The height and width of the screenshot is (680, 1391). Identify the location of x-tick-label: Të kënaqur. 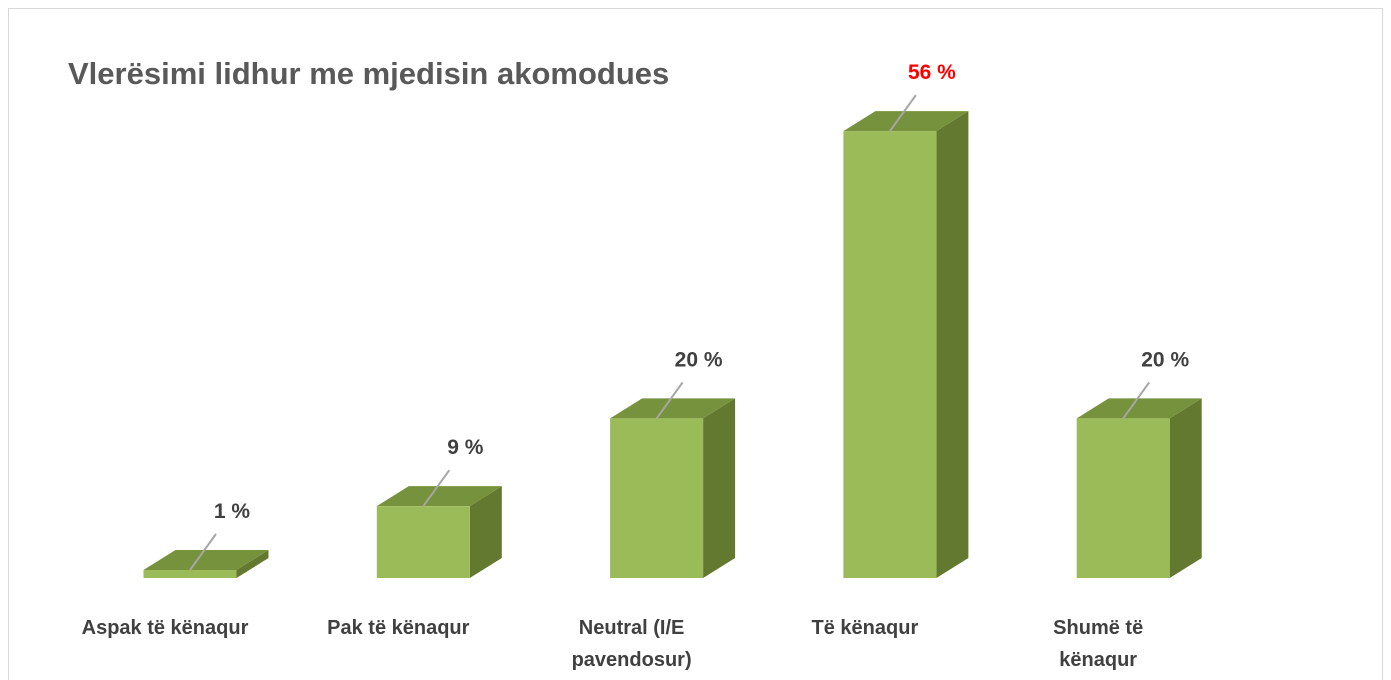
(865, 628).